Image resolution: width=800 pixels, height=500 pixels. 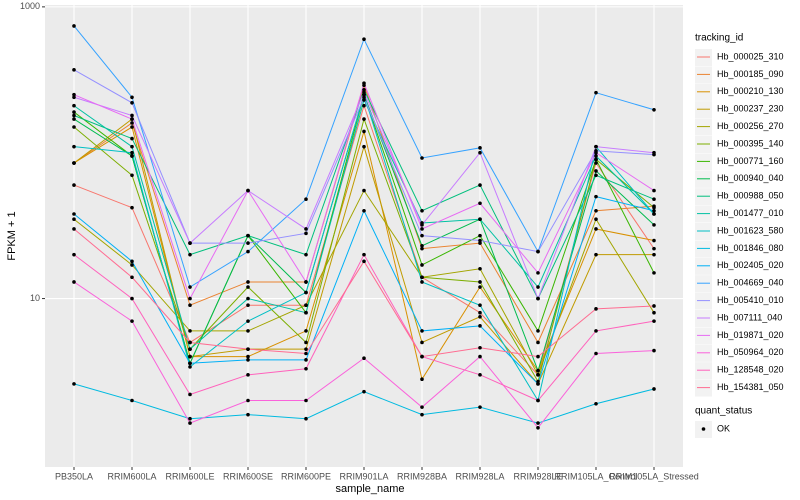 What do you see at coordinates (363, 476) in the screenshot?
I see `x-tick-label: RRIM901LA` at bounding box center [363, 476].